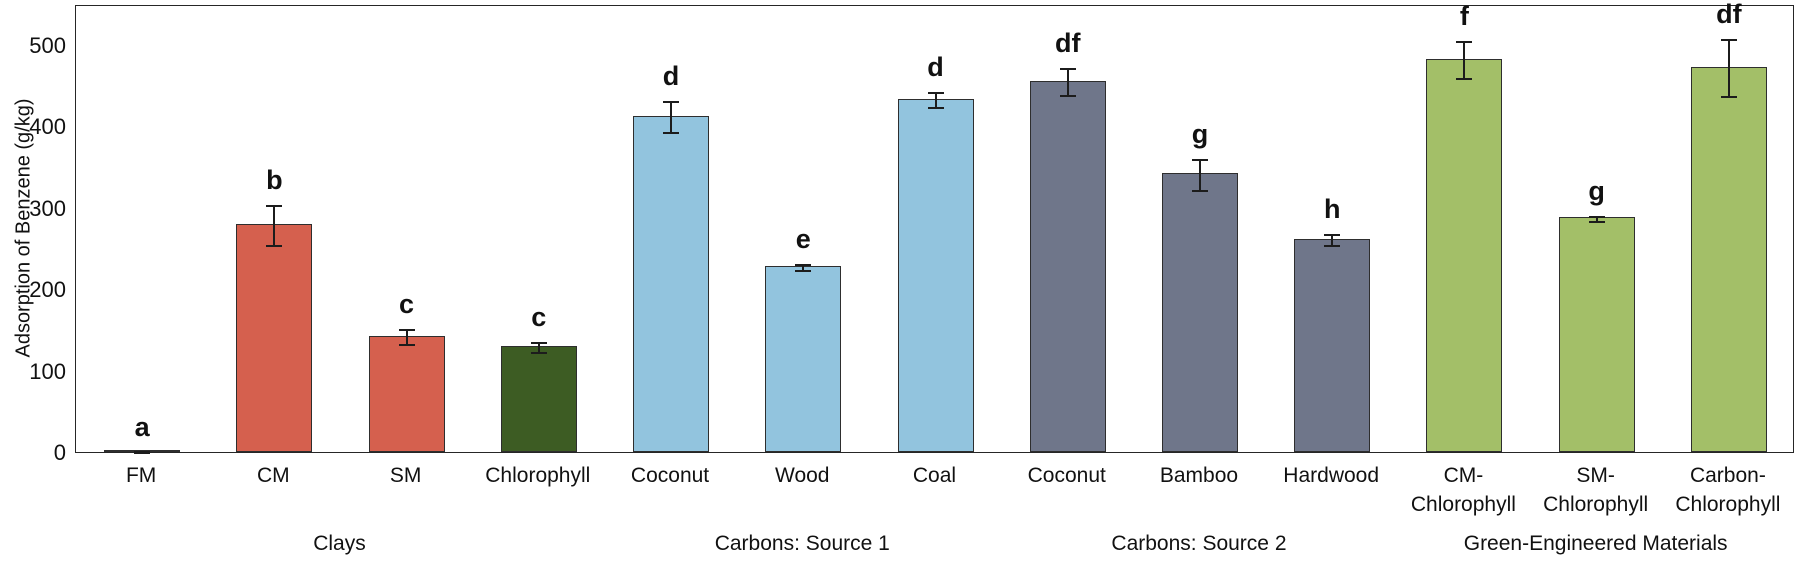  I want to click on group-label: Green-Engineered Materials, so click(1595, 543).